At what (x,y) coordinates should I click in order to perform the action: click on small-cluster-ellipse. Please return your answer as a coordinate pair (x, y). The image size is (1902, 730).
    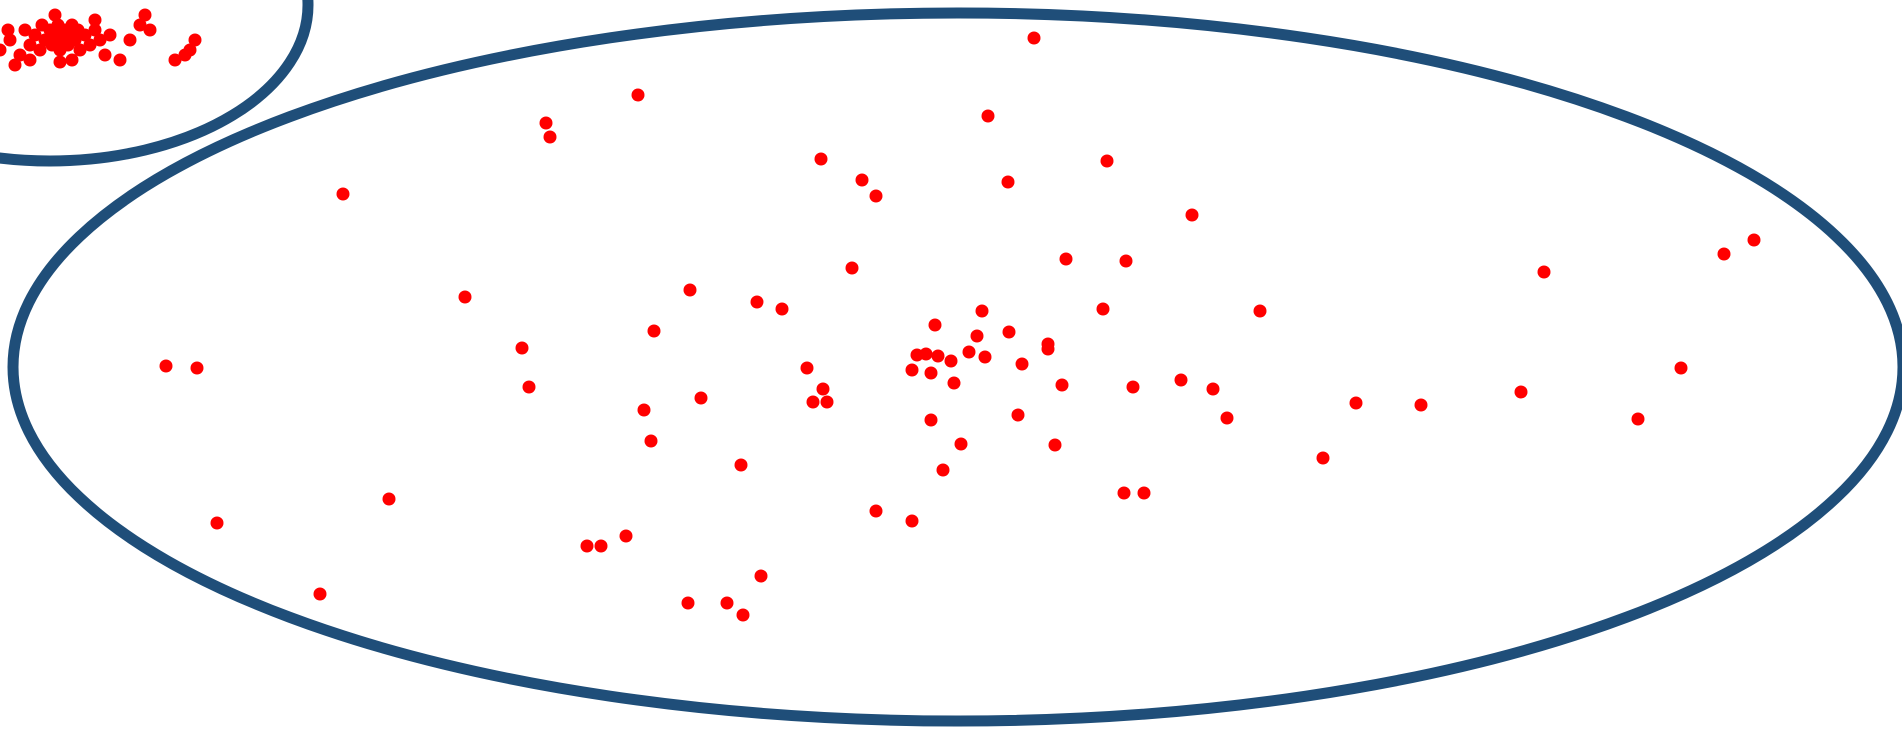
    Looking at the image, I should click on (157, 83).